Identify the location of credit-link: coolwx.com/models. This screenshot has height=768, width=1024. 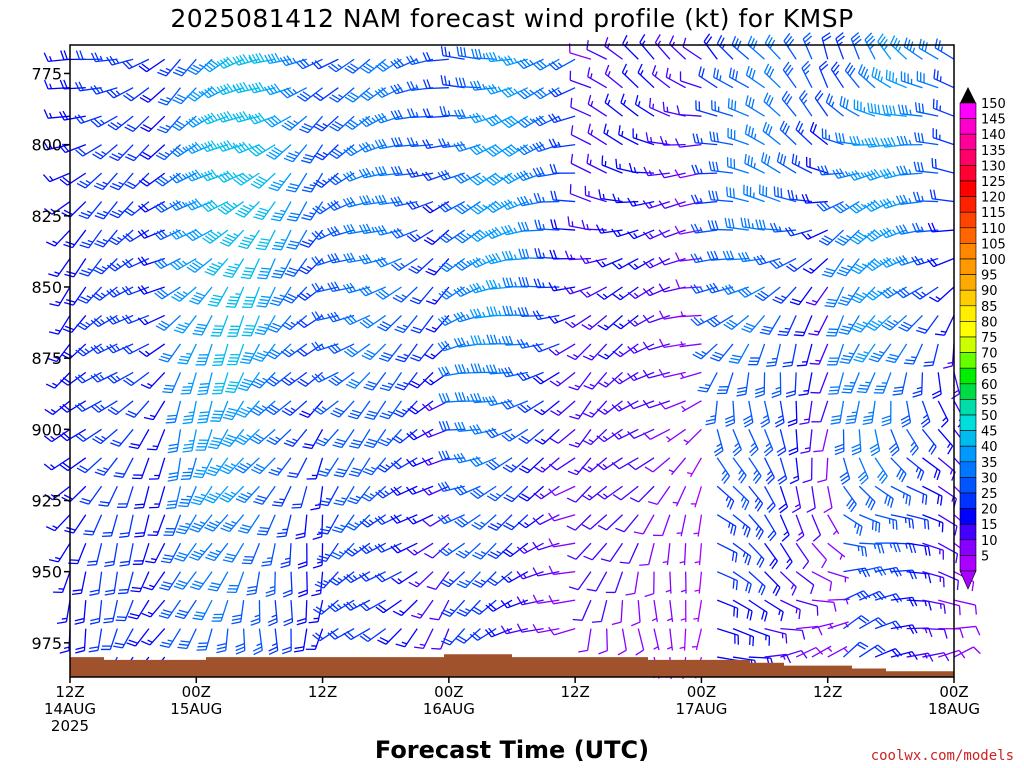
(942, 756).